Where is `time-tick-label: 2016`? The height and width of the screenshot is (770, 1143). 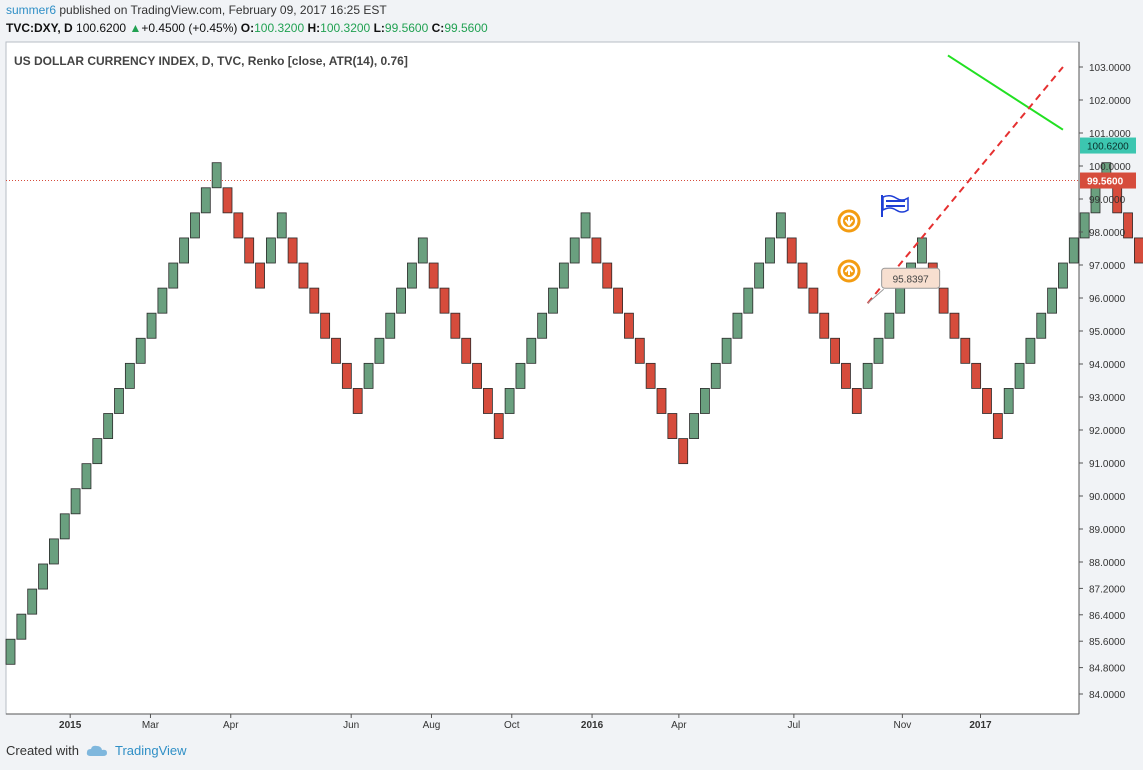
time-tick-label: 2016 is located at coordinates (592, 725).